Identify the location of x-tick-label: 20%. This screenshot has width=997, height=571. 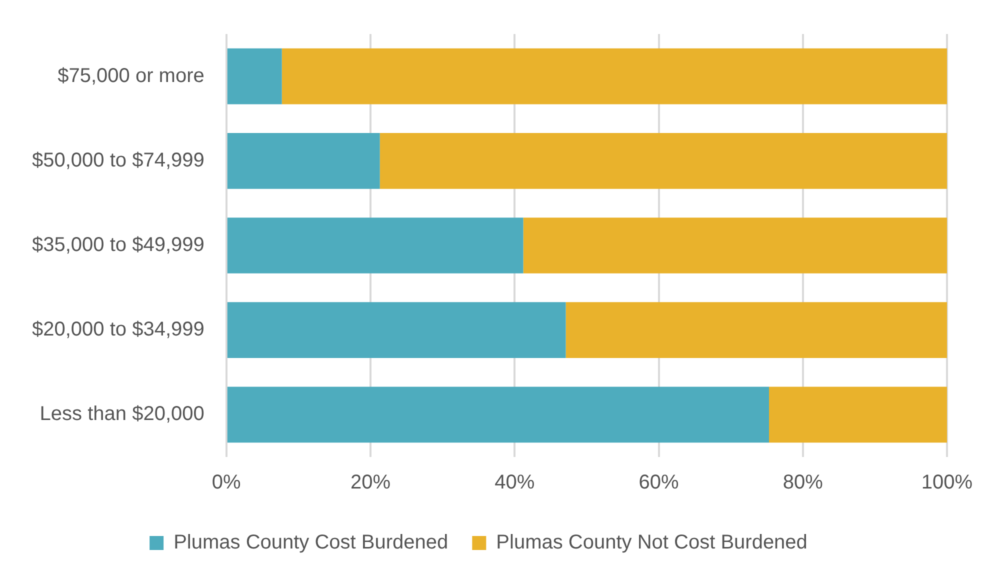
(370, 483).